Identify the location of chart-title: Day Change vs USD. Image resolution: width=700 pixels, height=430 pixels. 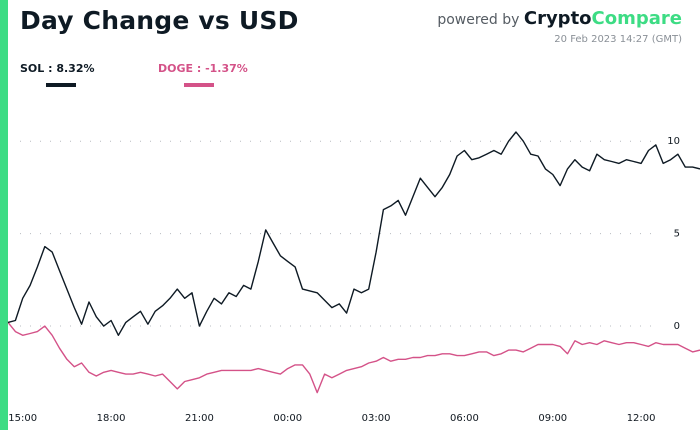
(159, 20).